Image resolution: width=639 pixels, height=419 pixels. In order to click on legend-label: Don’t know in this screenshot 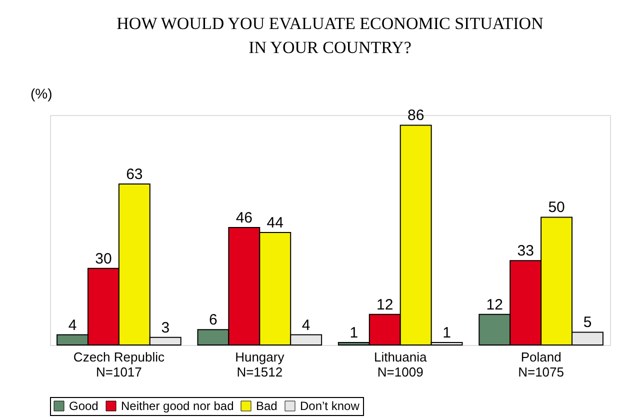, I will do `click(330, 406)`.